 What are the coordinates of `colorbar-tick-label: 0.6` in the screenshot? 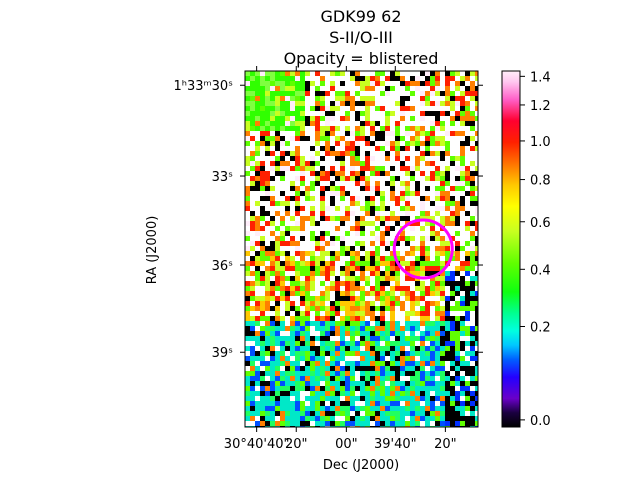 It's located at (540, 223).